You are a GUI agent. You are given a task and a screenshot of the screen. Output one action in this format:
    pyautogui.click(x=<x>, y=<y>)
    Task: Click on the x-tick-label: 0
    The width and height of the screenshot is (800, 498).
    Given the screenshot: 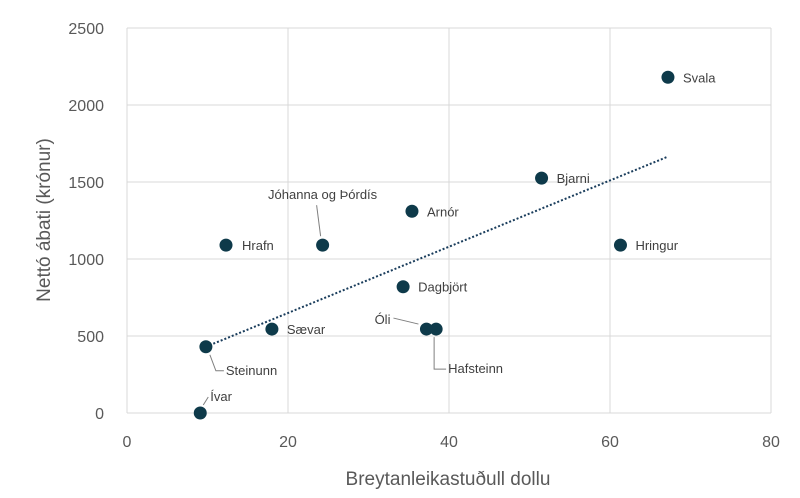 What is the action you would take?
    pyautogui.click(x=127, y=442)
    